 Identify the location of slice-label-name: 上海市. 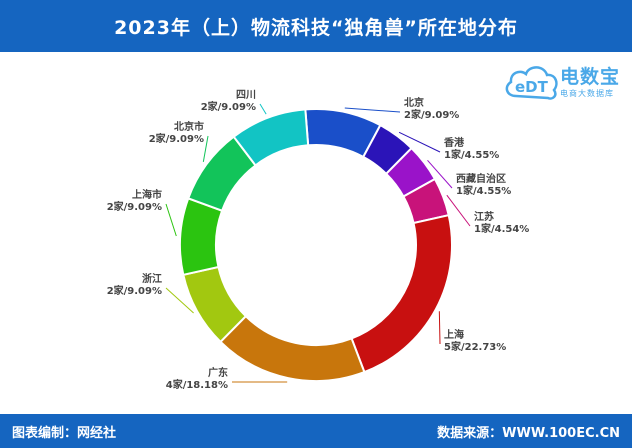
(147, 194).